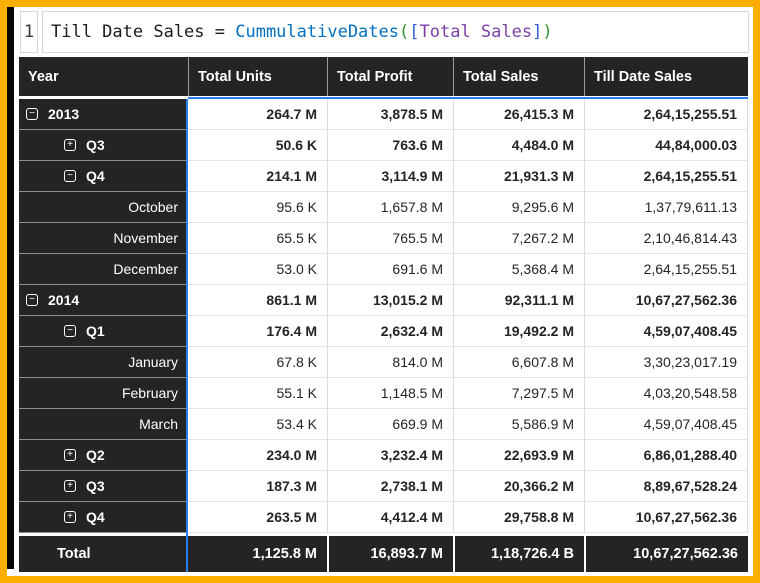 The height and width of the screenshot is (583, 760). Describe the element at coordinates (666, 145) in the screenshot. I see `value-cell: 44,84,000.03` at that location.